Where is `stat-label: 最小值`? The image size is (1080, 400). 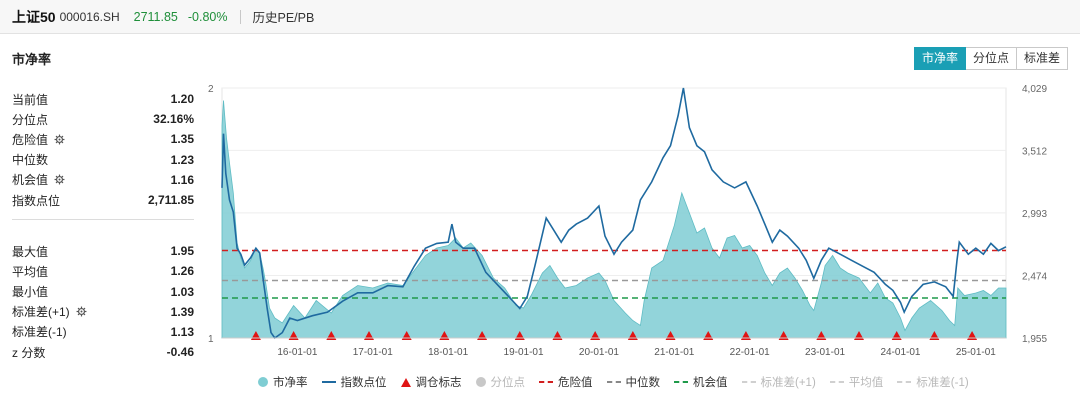 stat-label: 最小值 is located at coordinates (30, 291).